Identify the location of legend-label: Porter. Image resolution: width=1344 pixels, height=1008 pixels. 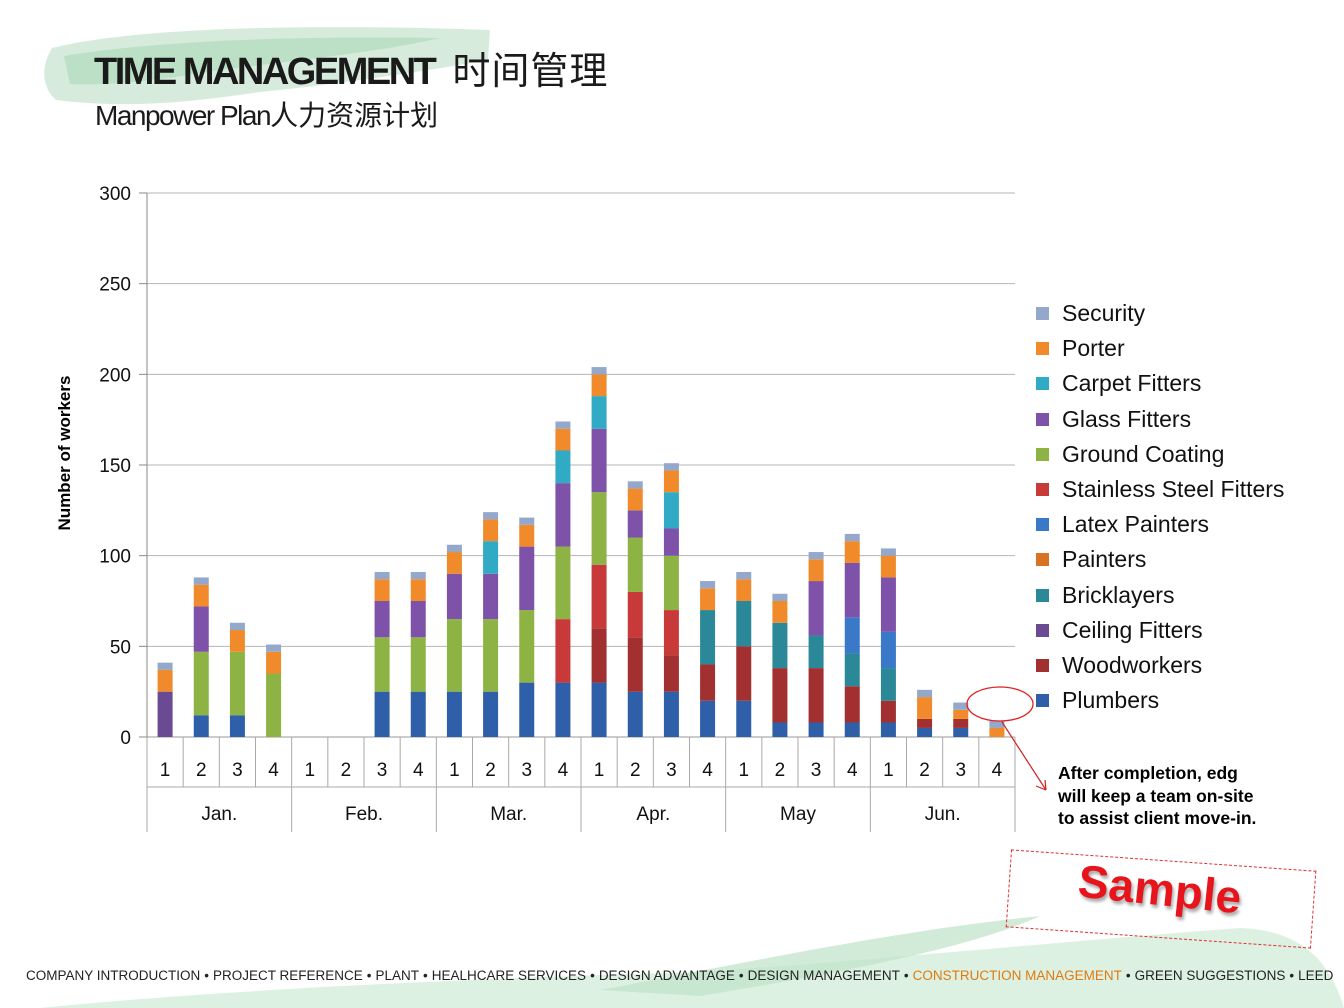
(1093, 348).